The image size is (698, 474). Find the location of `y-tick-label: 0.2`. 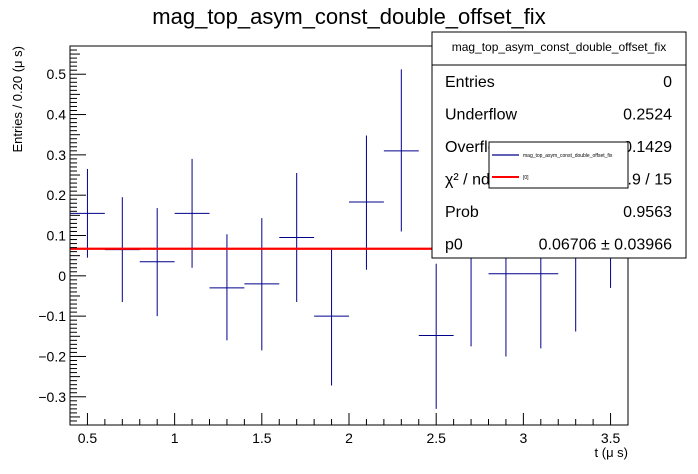

y-tick-label: 0.2 is located at coordinates (57, 195).